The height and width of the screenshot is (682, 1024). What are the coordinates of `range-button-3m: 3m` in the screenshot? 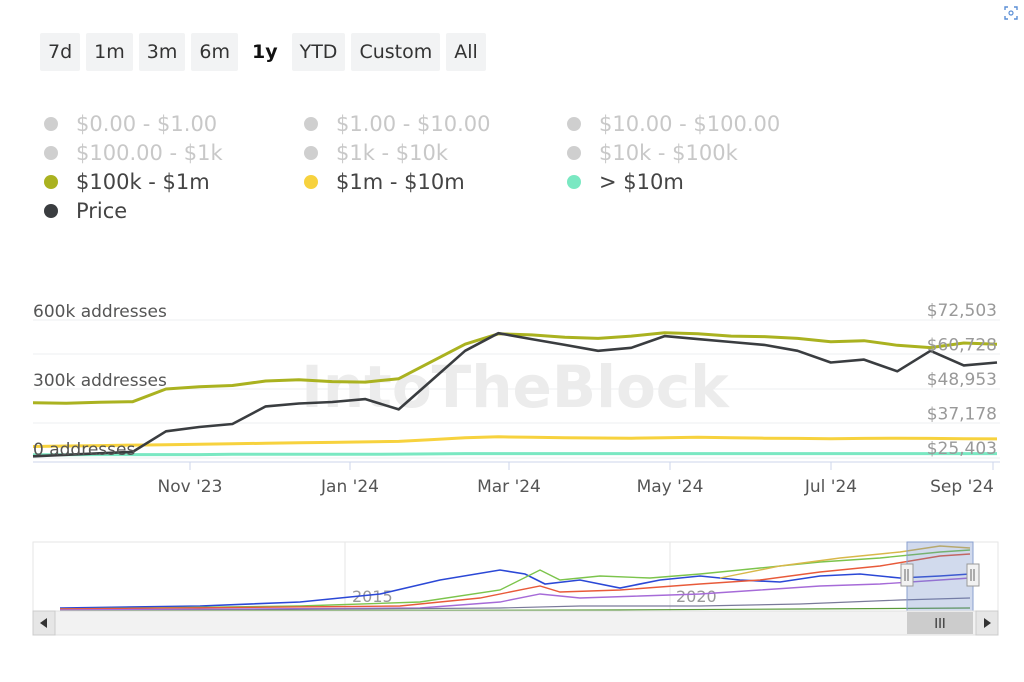 It's located at (162, 52).